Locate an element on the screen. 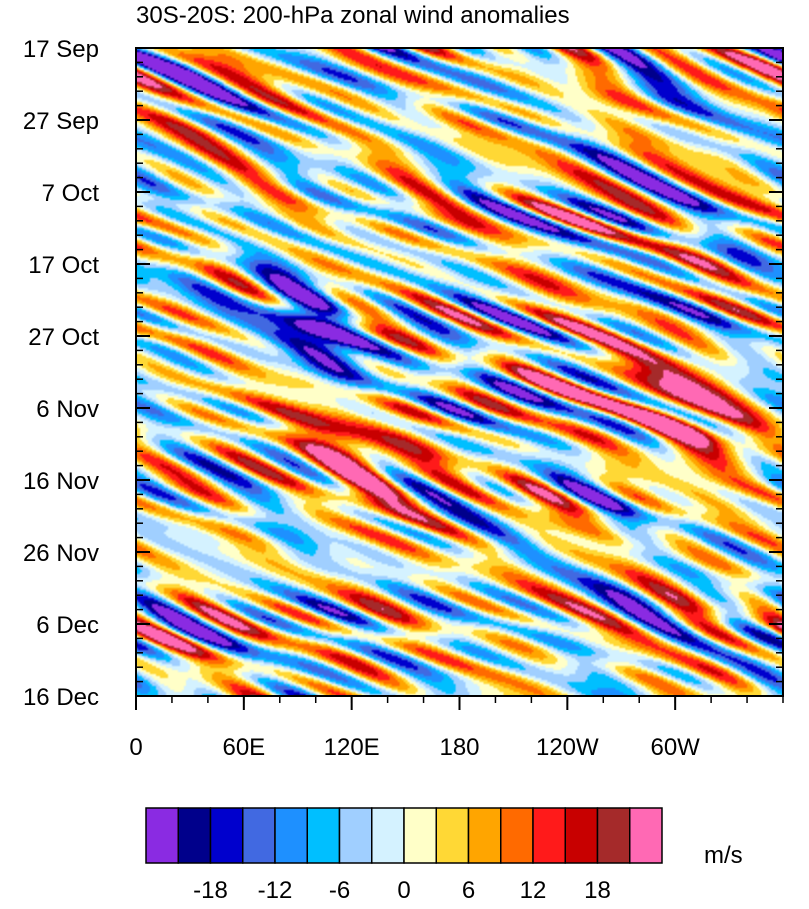  y-tick-label: 27 Oct is located at coordinates (63, 337).